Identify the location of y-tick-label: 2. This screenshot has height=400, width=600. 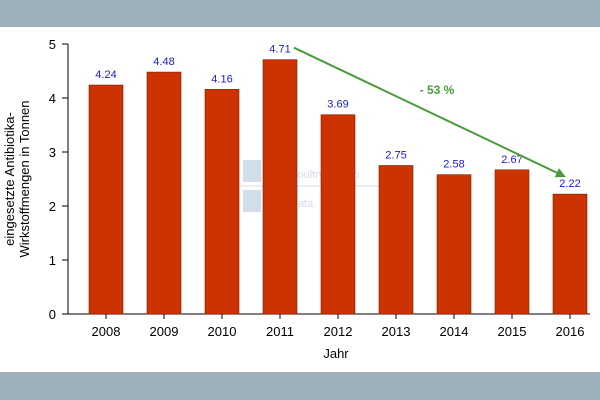
(52, 206).